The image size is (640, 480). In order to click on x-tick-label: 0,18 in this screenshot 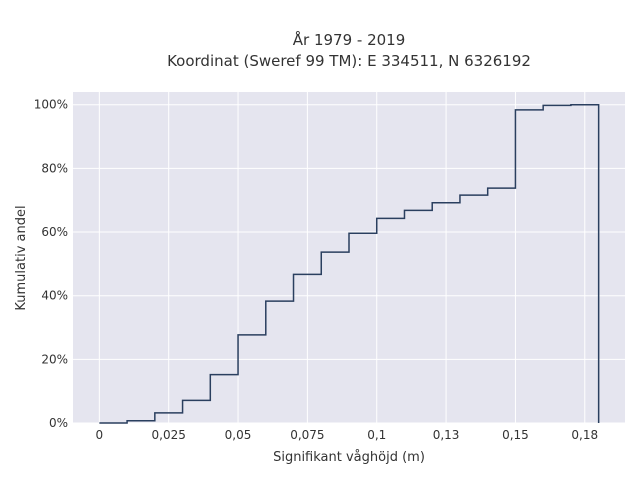, I will do `click(584, 435)`.